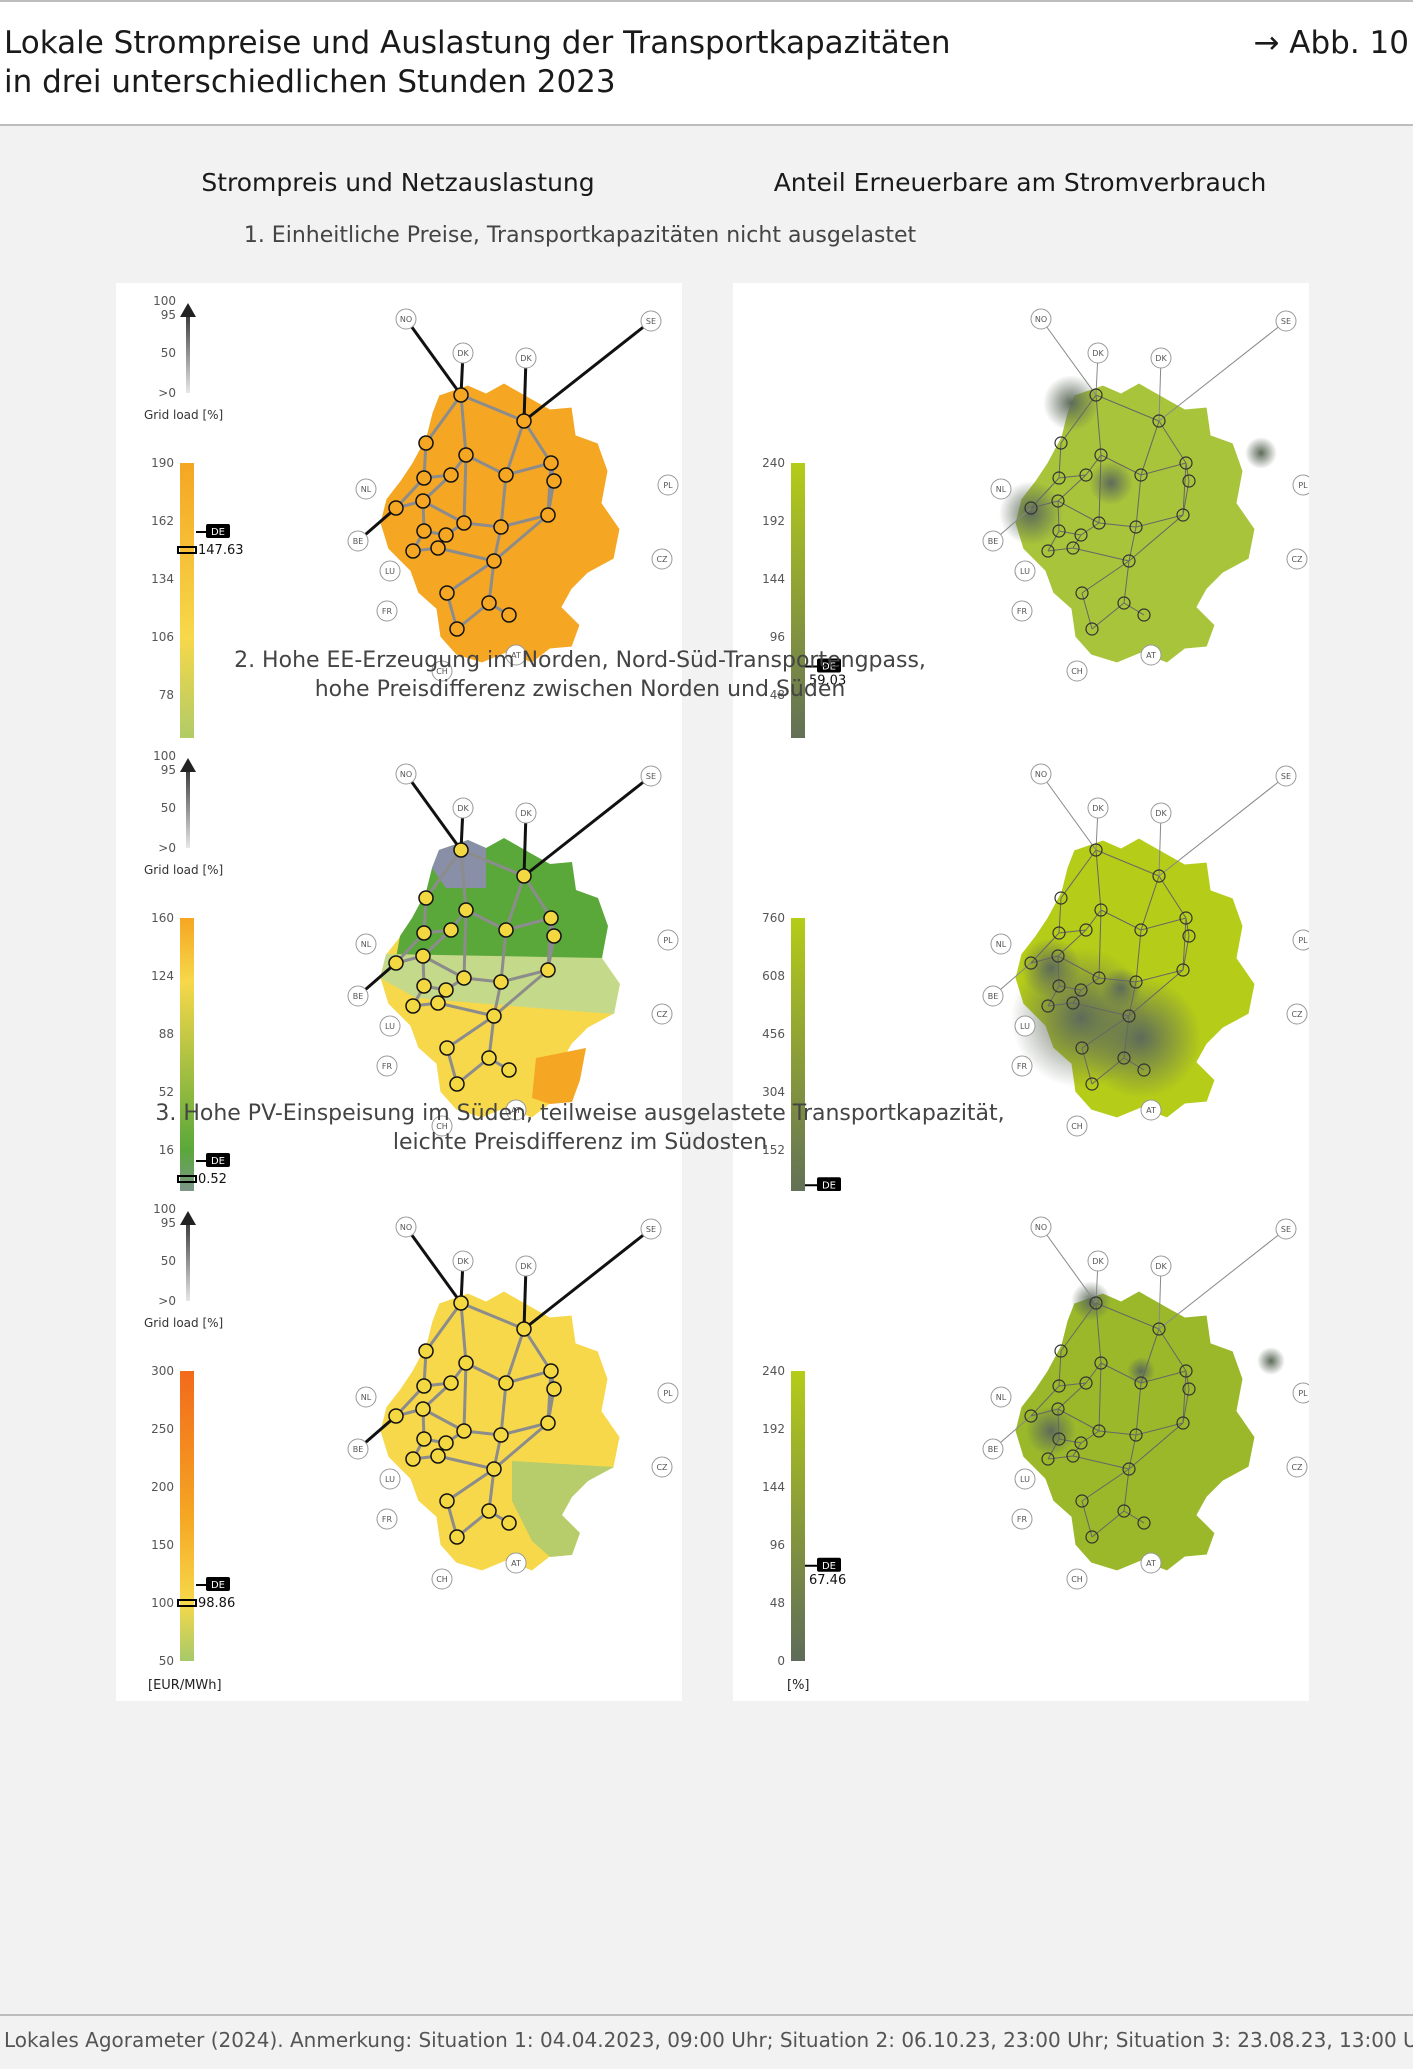 This screenshot has width=1413, height=2069. I want to click on column-heading-price: Strompreis und Netzauslastung, so click(398, 182).